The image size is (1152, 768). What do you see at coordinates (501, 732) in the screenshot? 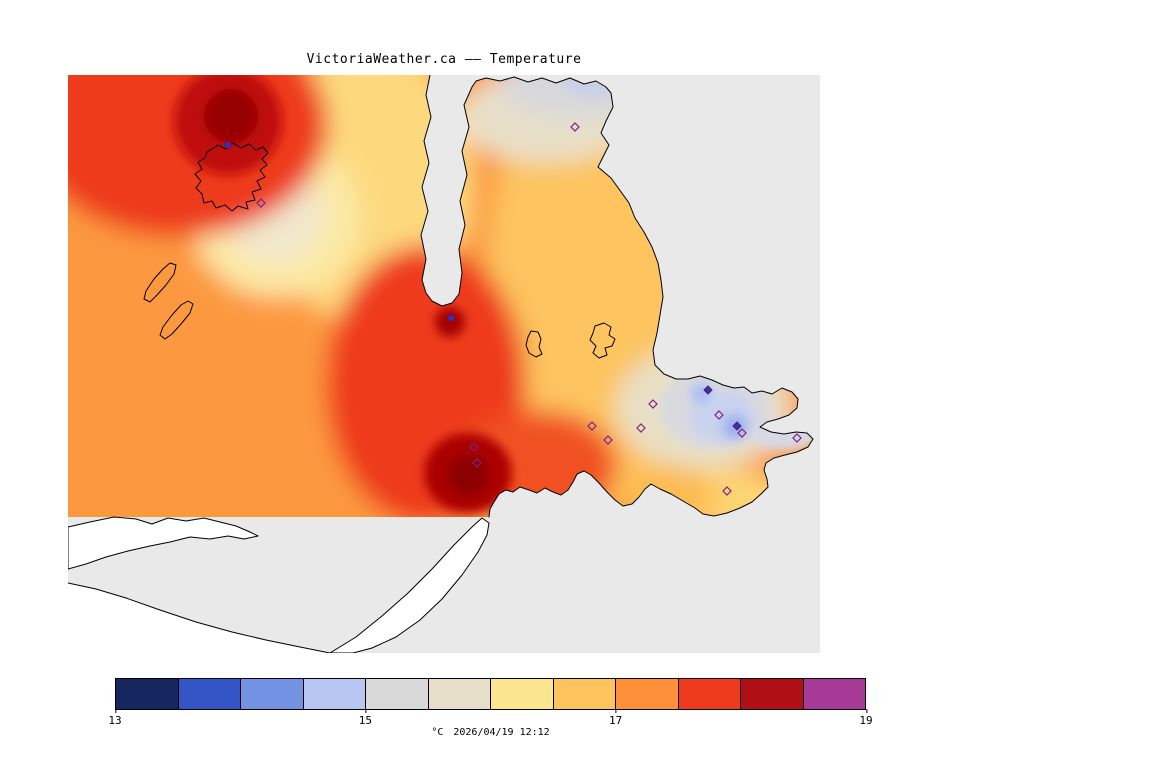
I see `datetime-label: 2026/04/19 12:12` at bounding box center [501, 732].